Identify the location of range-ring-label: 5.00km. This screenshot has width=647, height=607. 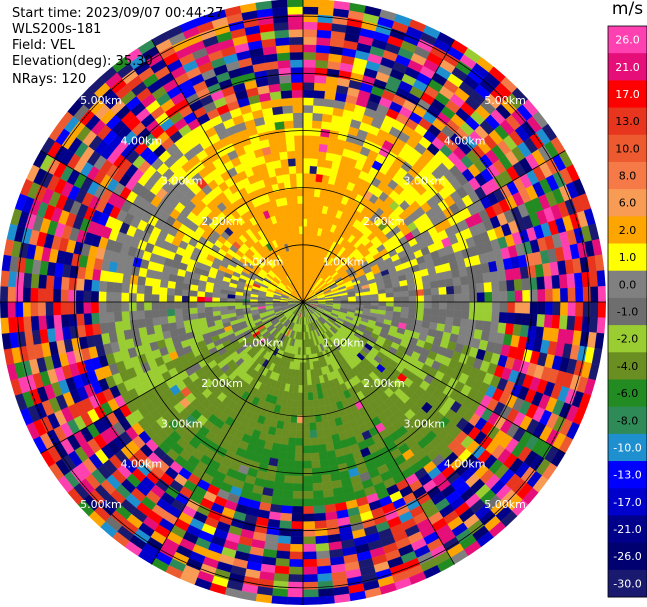
(505, 100).